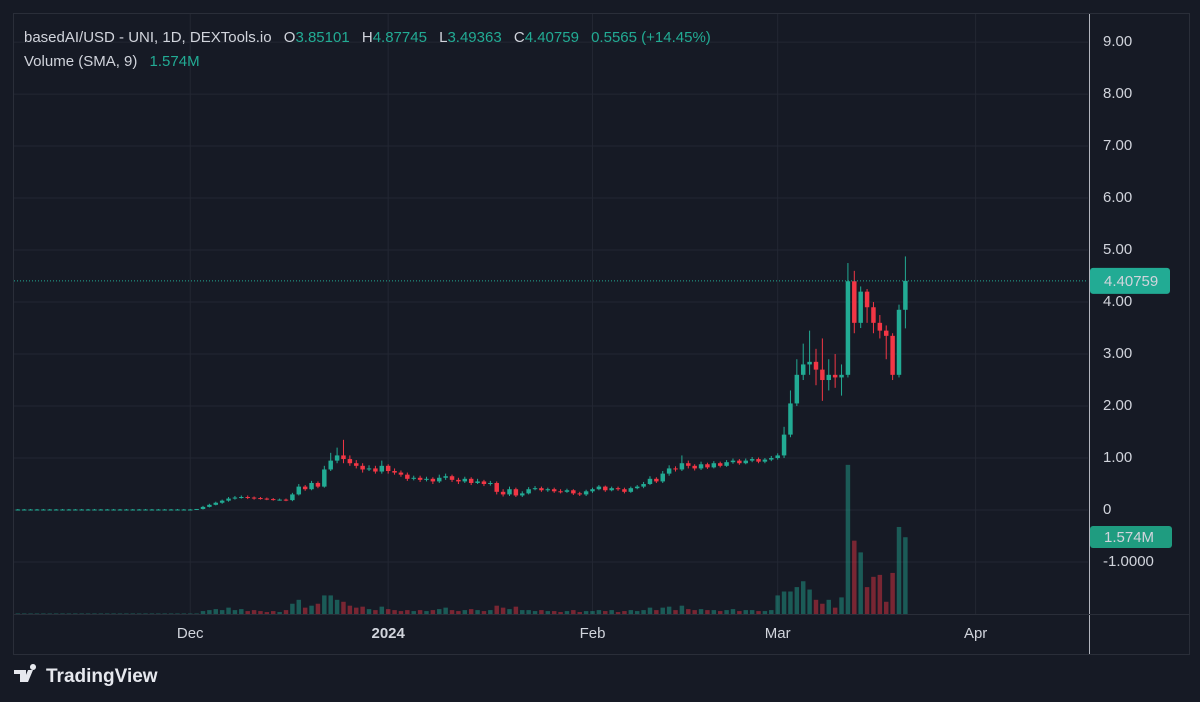 Image resolution: width=1200 pixels, height=702 pixels. What do you see at coordinates (25, 672) in the screenshot?
I see `footer-logo` at bounding box center [25, 672].